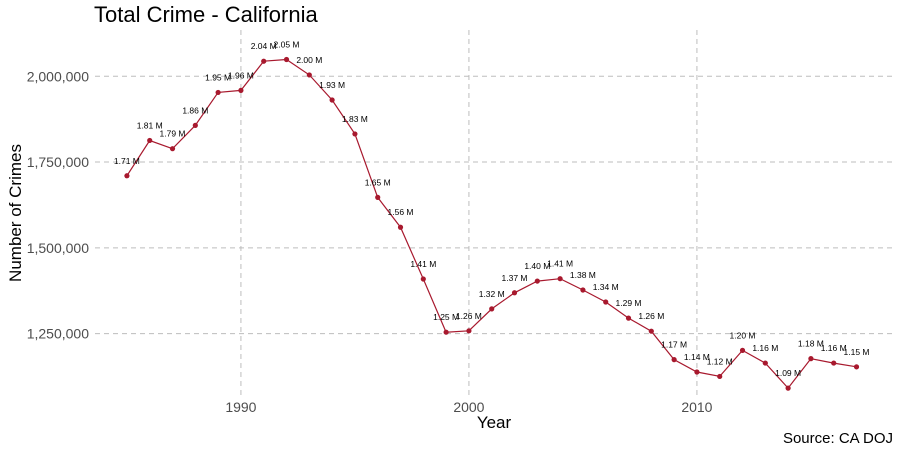 The width and height of the screenshot is (900, 450). What do you see at coordinates (696, 407) in the screenshot?
I see `x-tick-label: 2010` at bounding box center [696, 407].